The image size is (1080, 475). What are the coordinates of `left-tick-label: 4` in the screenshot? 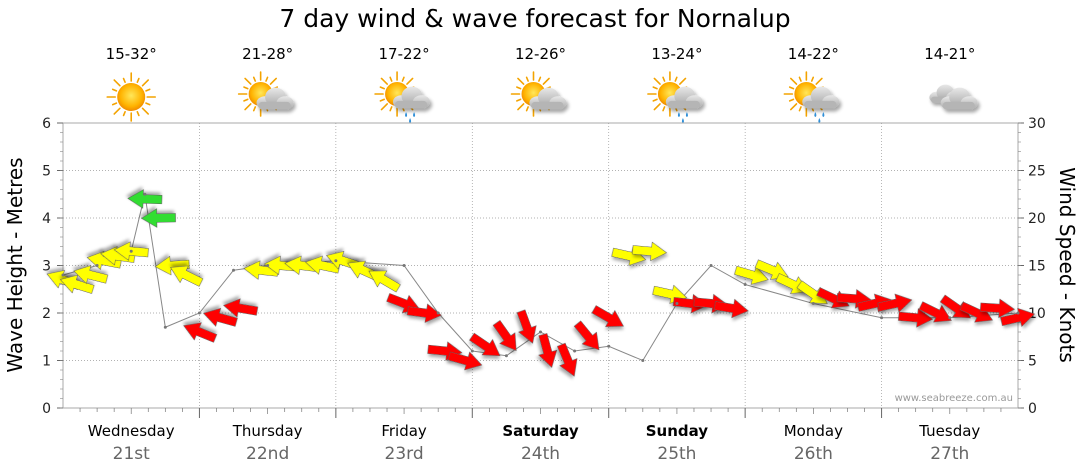 It's located at (46, 219).